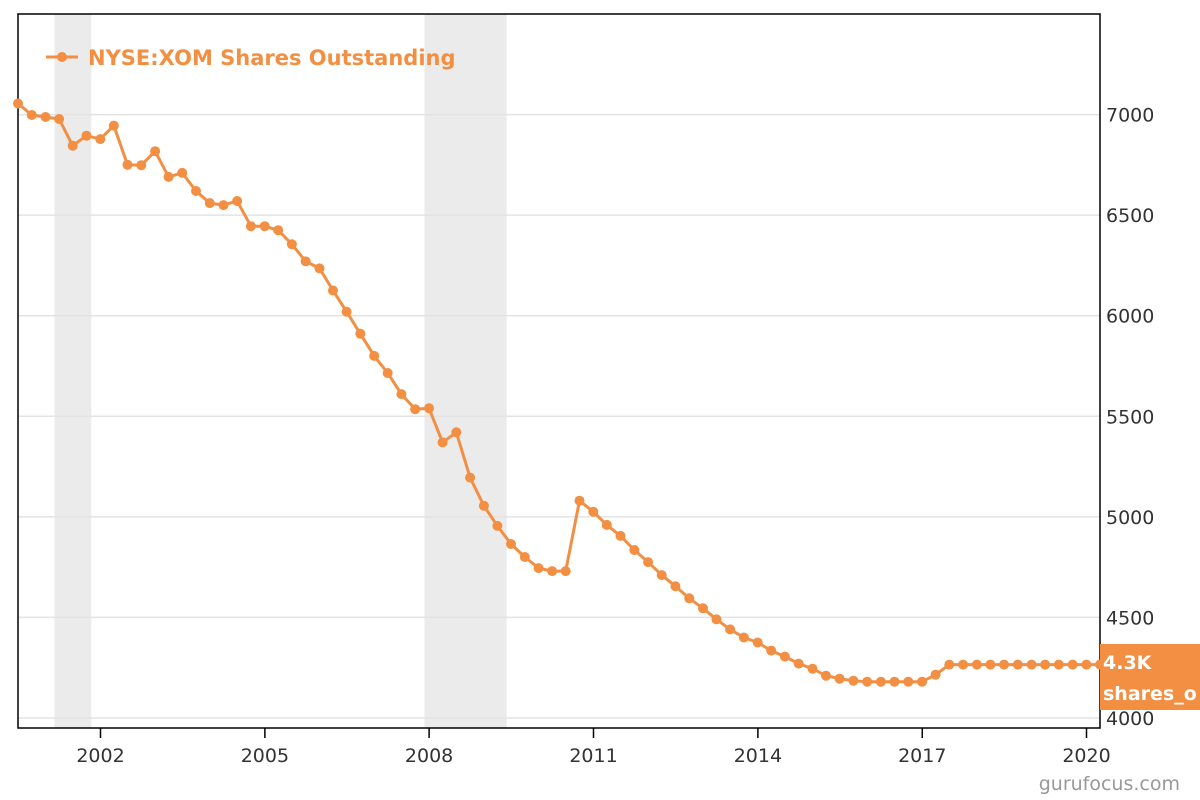 This screenshot has height=800, width=1200. Describe the element at coordinates (1086, 756) in the screenshot. I see `x-tick-label-2020: 2020` at that location.